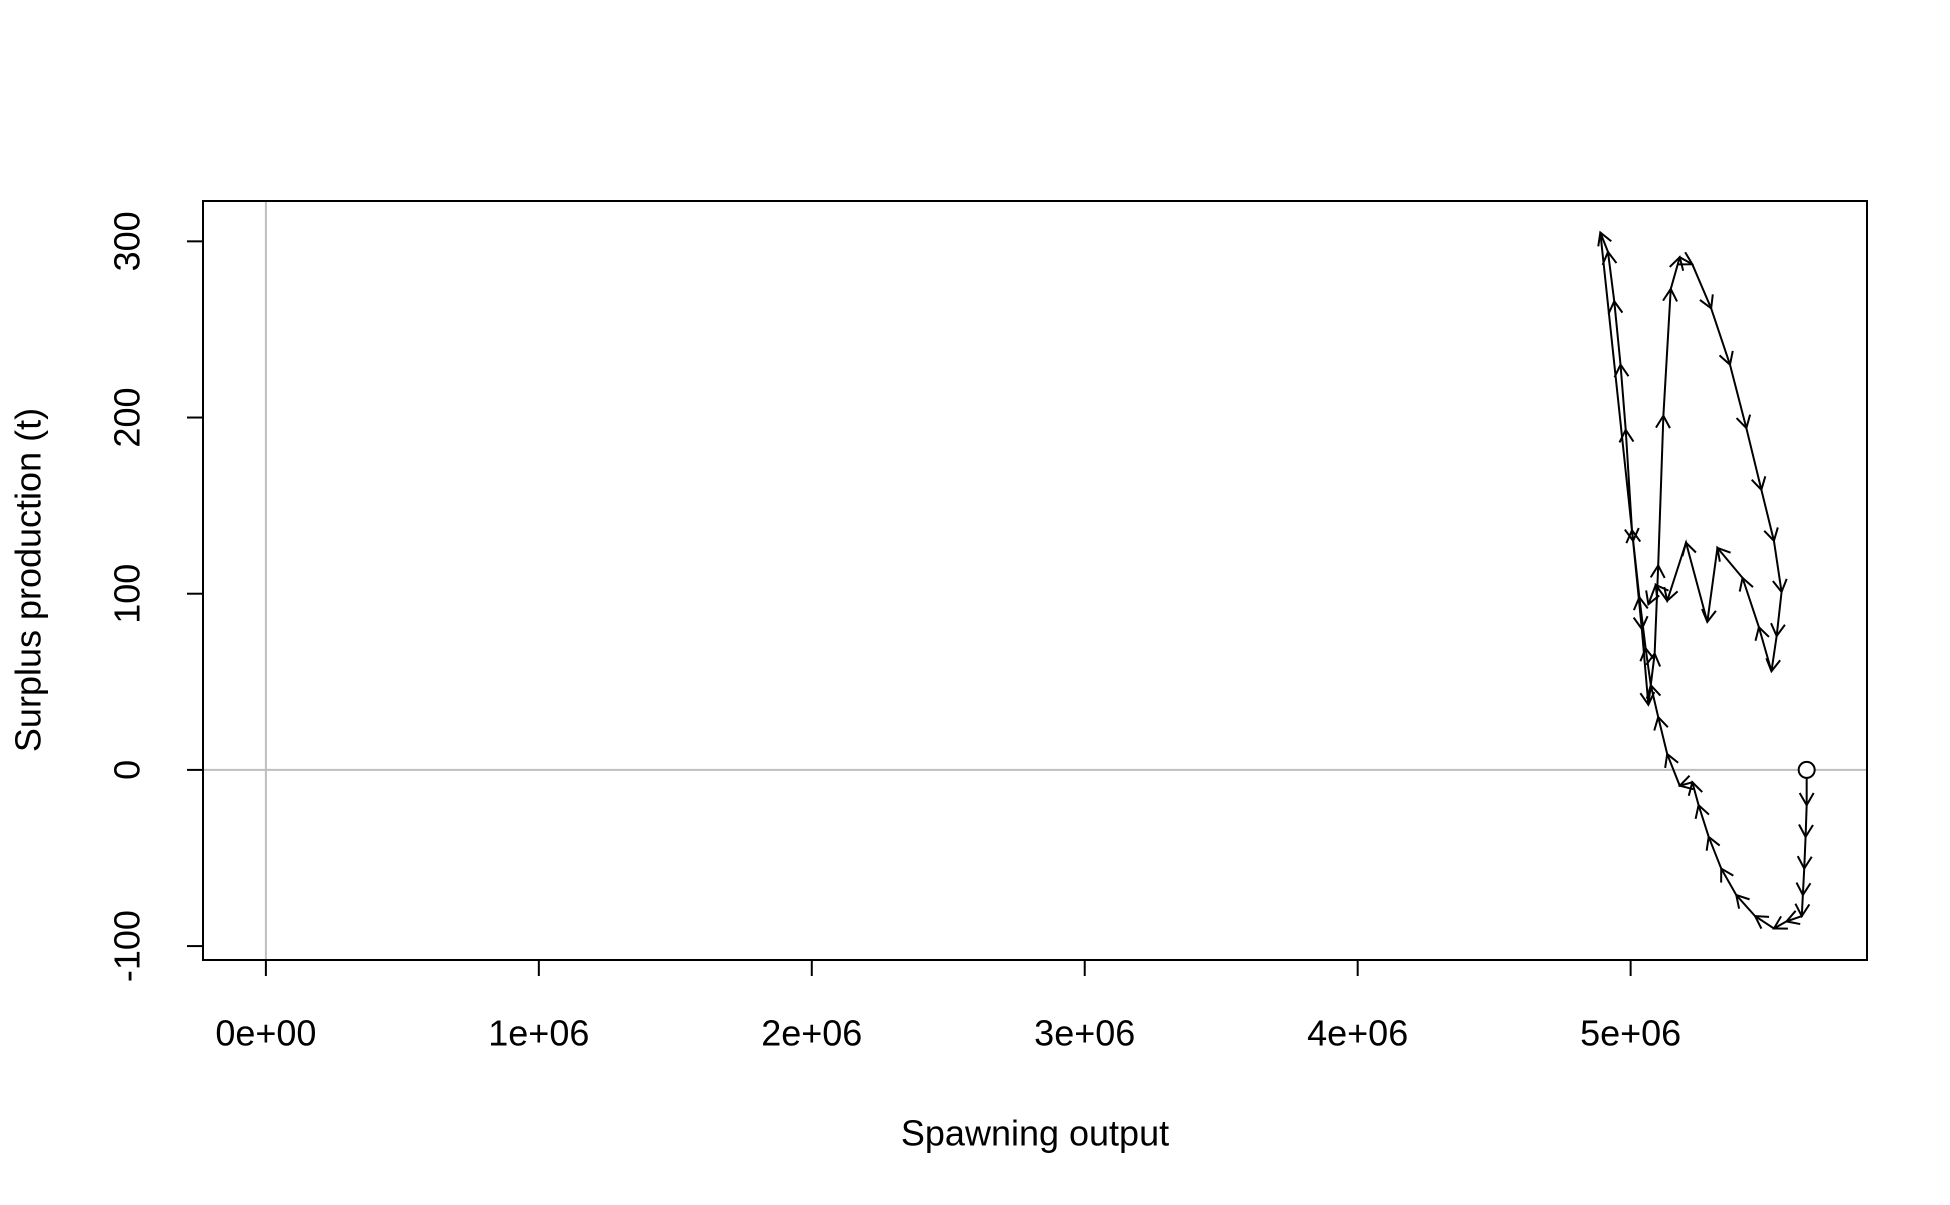 This screenshot has width=1950, height=1205. What do you see at coordinates (265, 1033) in the screenshot?
I see `x-tick-label: 0e+00` at bounding box center [265, 1033].